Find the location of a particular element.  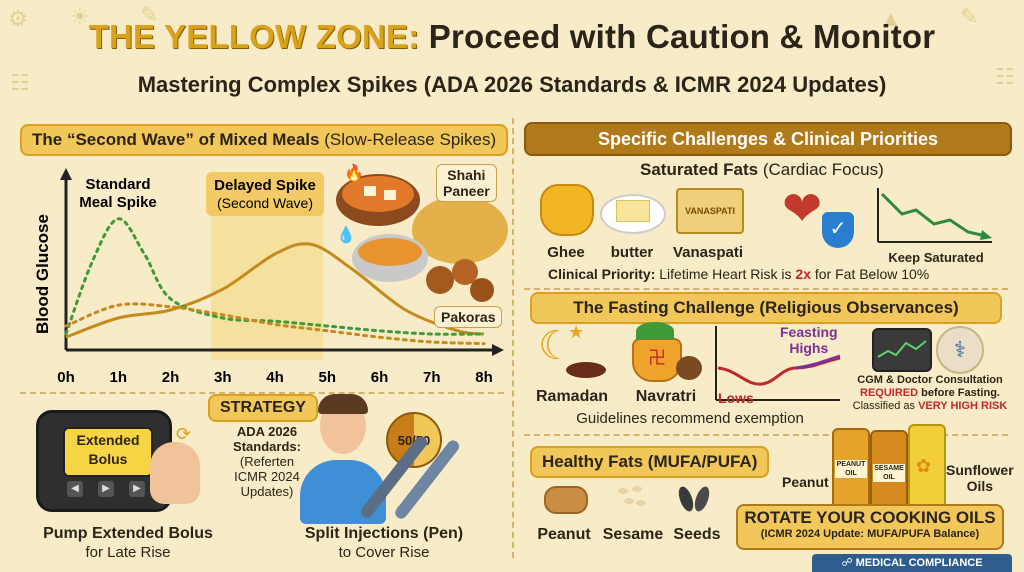

saturated-fats-heading: Saturated Fats (Cardiac Focus) is located at coordinates (762, 169).